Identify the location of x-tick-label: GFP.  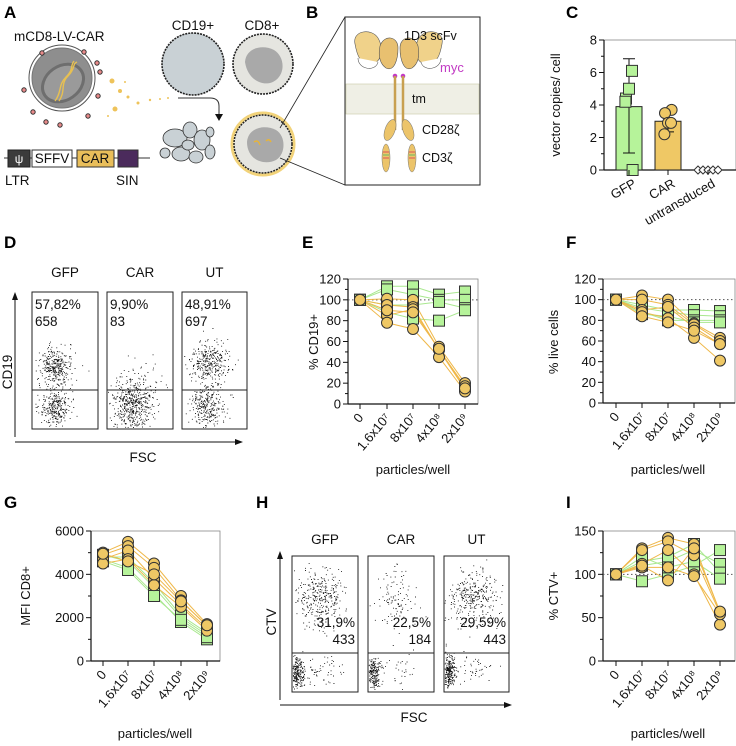
(623, 189).